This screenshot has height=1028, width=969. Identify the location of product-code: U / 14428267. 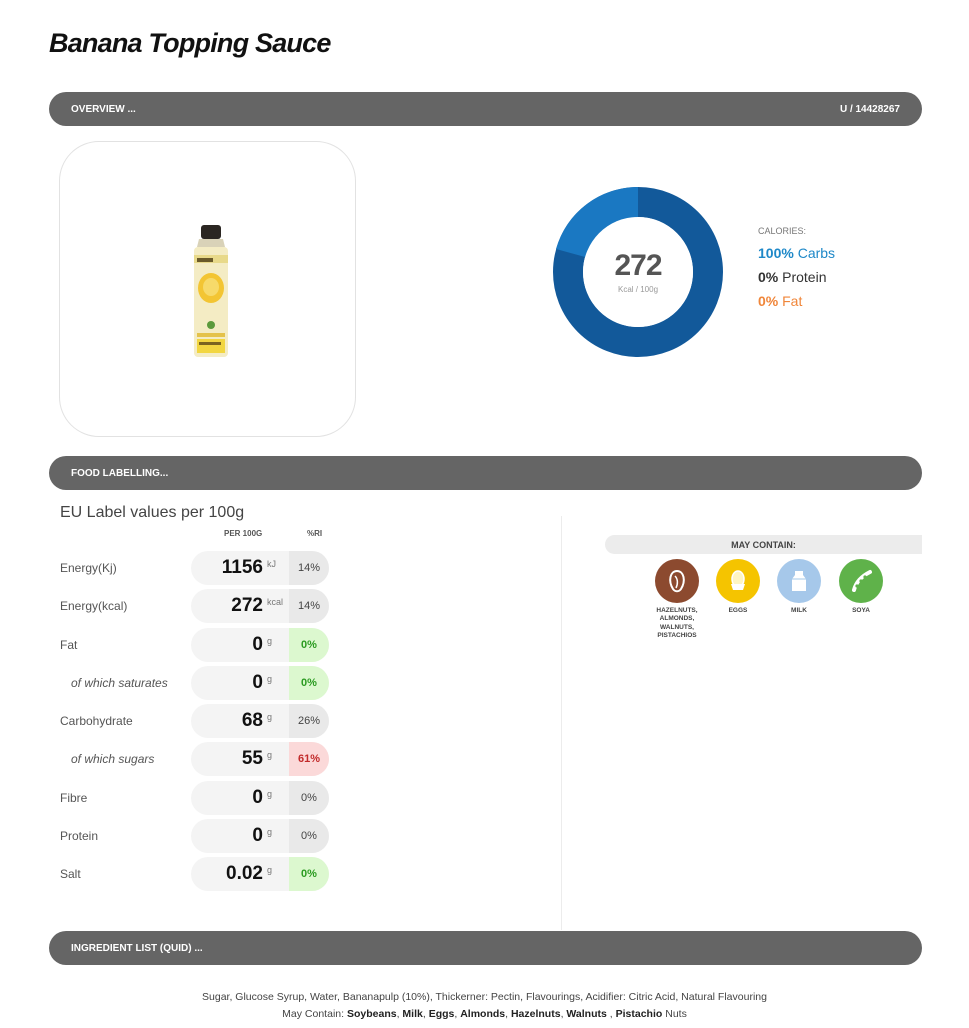
(869, 109).